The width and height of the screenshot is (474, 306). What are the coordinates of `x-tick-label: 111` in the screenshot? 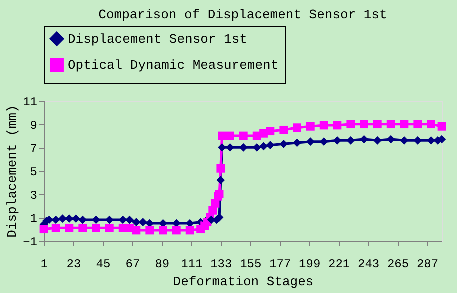 It's located at (192, 265).